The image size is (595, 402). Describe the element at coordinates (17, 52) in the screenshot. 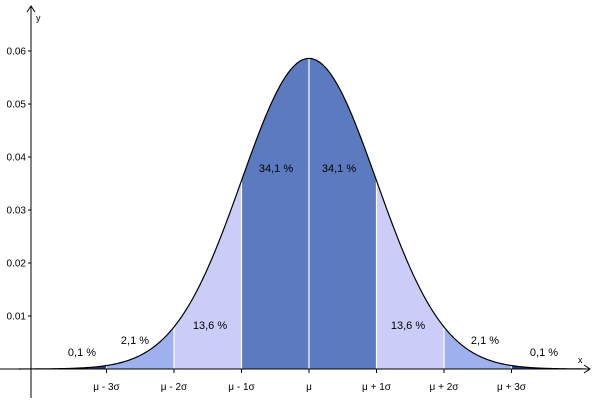

I see `y-tick-label: 0.06` at that location.